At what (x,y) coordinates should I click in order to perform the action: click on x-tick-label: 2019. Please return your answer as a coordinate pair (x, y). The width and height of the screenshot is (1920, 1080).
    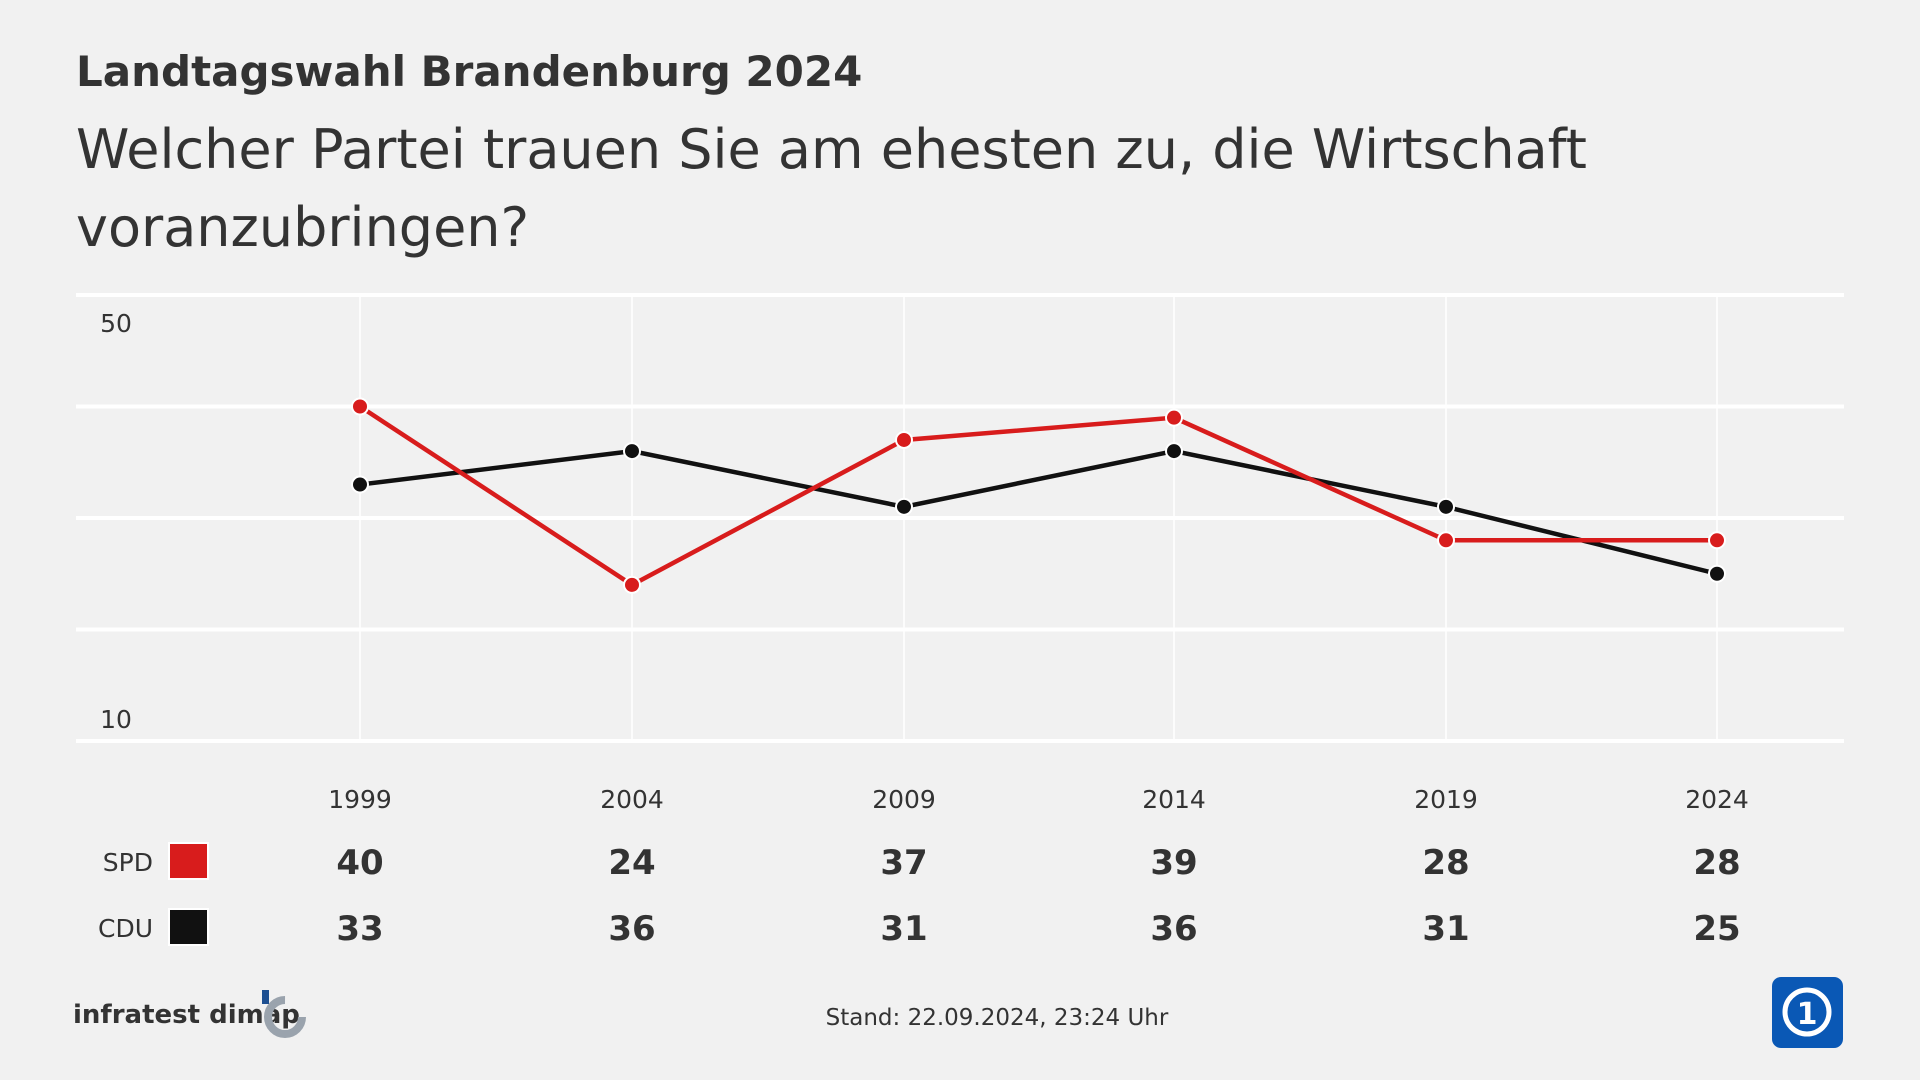
    Looking at the image, I should click on (1446, 799).